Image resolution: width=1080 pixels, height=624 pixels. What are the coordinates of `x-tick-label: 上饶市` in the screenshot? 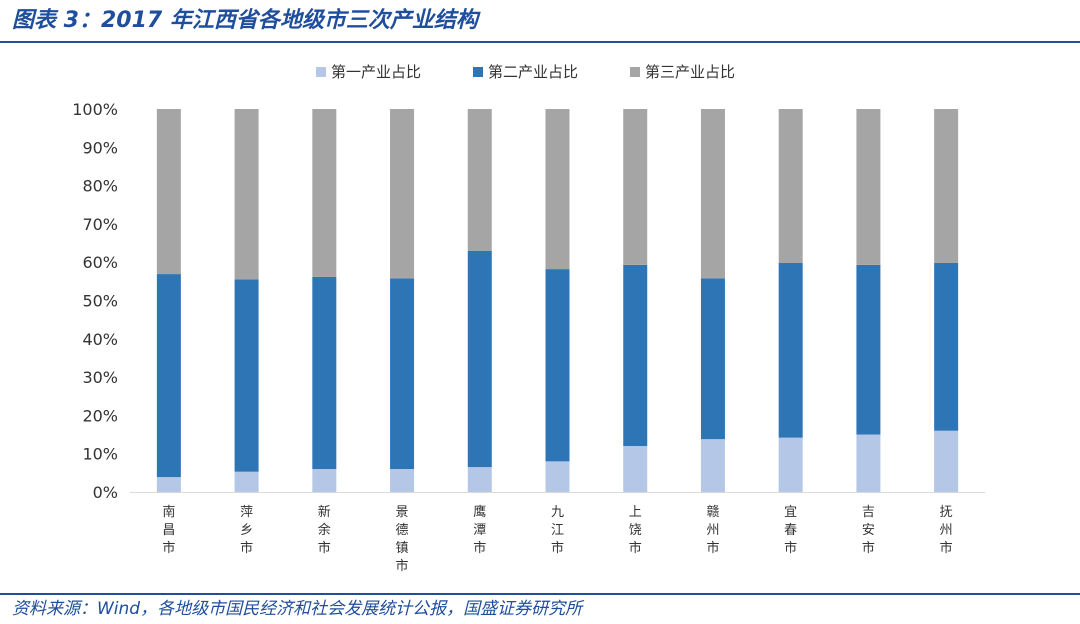 It's located at (635, 530).